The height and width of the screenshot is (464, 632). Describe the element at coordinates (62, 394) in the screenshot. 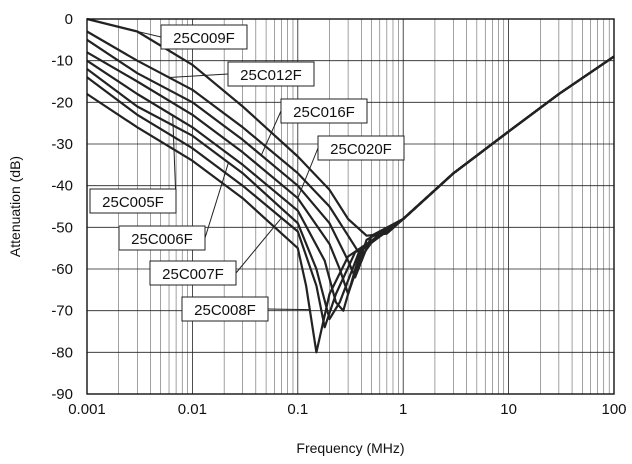

I see `y-tick-label: -90` at that location.